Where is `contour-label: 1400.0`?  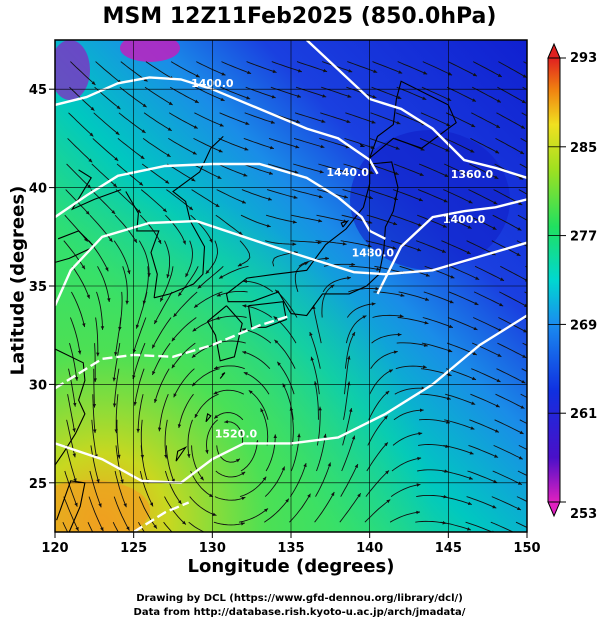 contour-label: 1400.0 is located at coordinates (464, 219).